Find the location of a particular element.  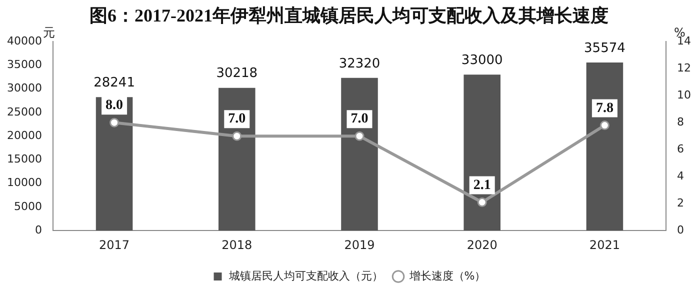

y-tick-label: 25000 is located at coordinates (24, 111).